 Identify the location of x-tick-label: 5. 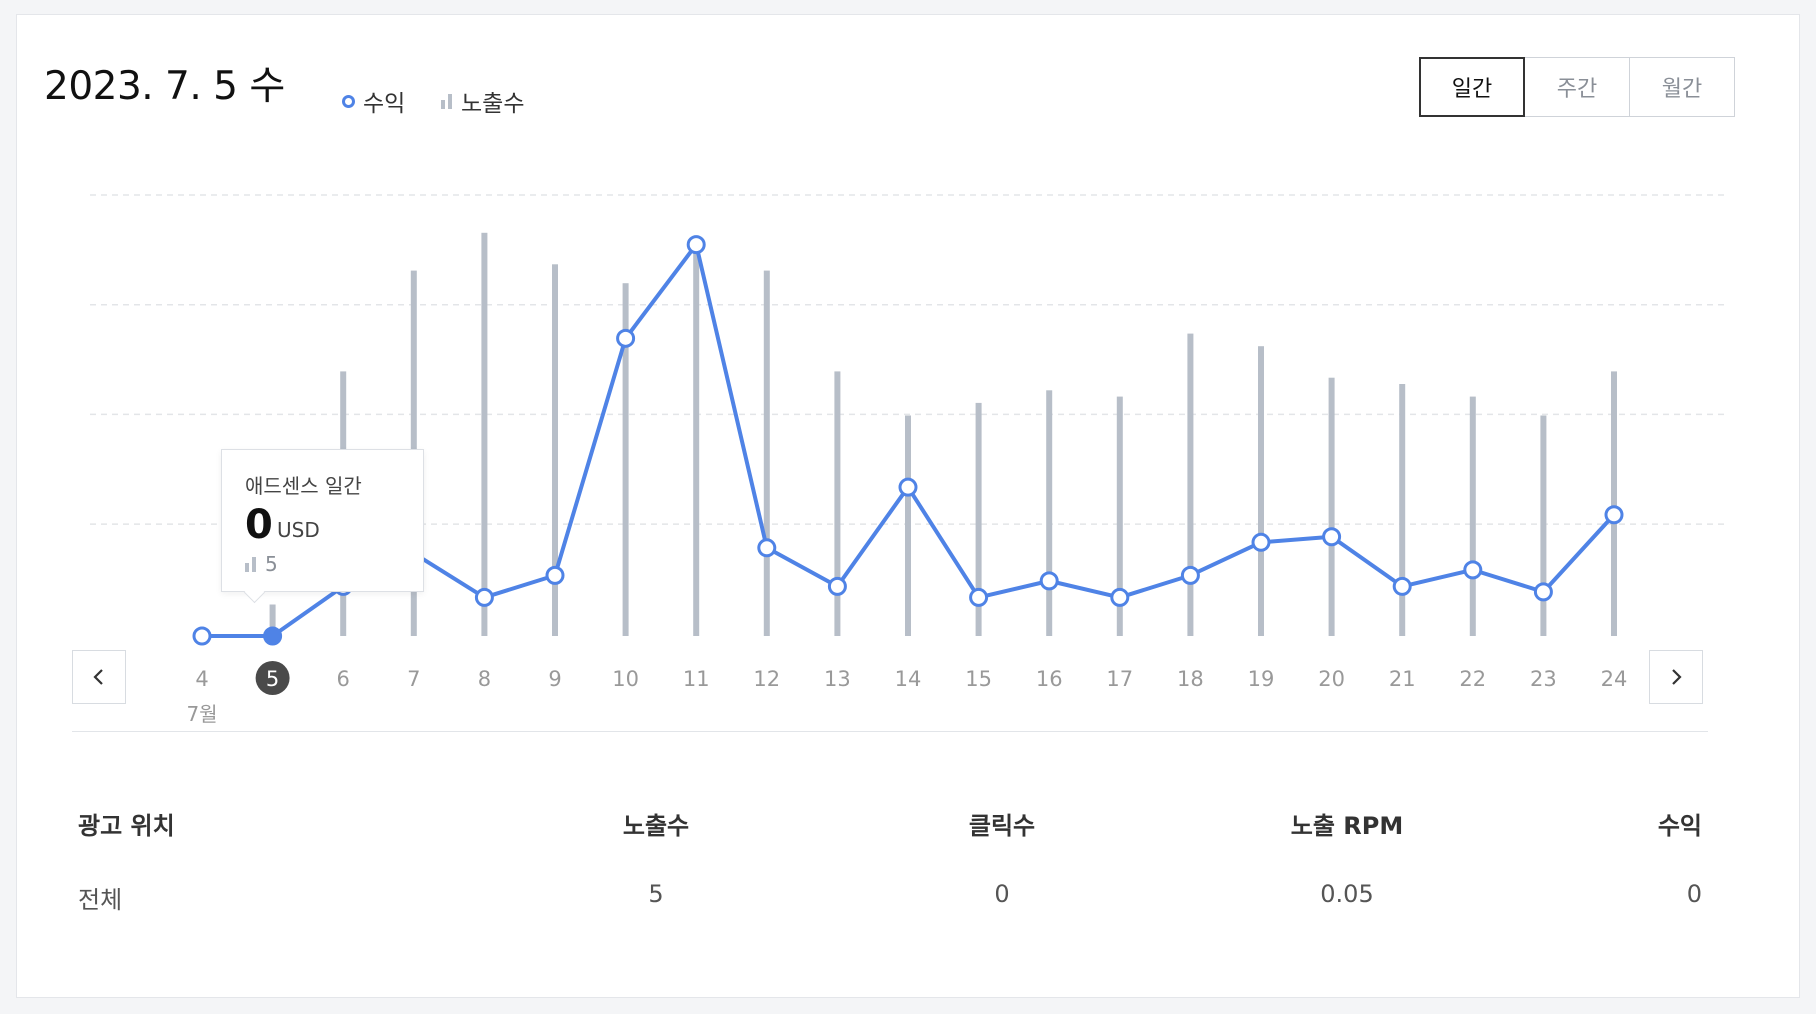
(272, 679).